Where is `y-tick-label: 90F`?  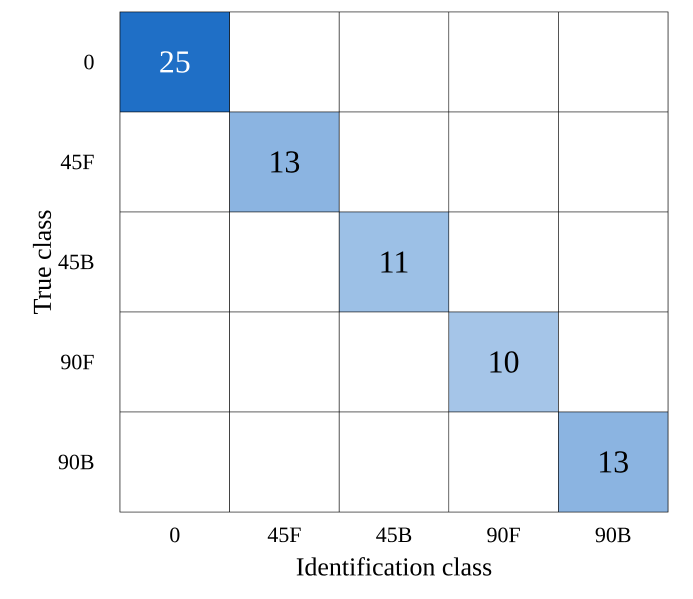 y-tick-label: 90F is located at coordinates (77, 362).